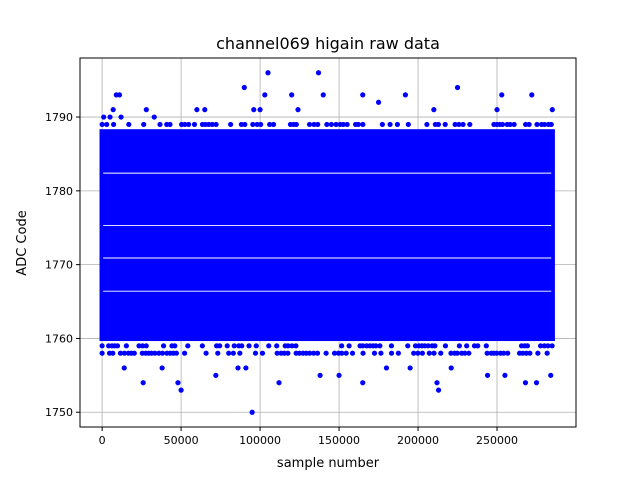 The image size is (640, 484). What do you see at coordinates (328, 463) in the screenshot?
I see `x-axis-label: sample number` at bounding box center [328, 463].